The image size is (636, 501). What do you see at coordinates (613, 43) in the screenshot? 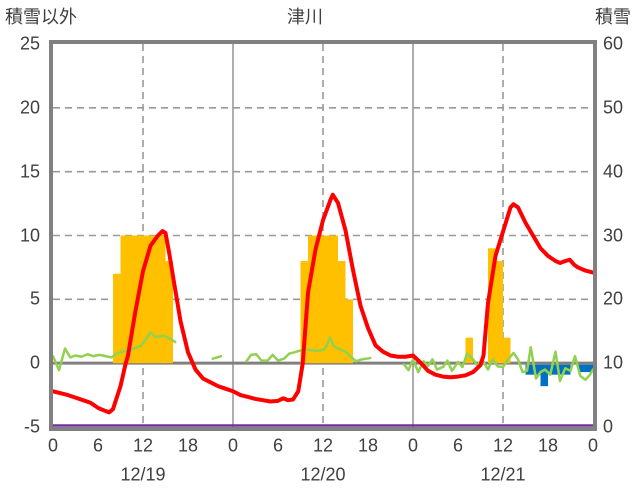
I see `right-axis-tick: 60` at bounding box center [613, 43].